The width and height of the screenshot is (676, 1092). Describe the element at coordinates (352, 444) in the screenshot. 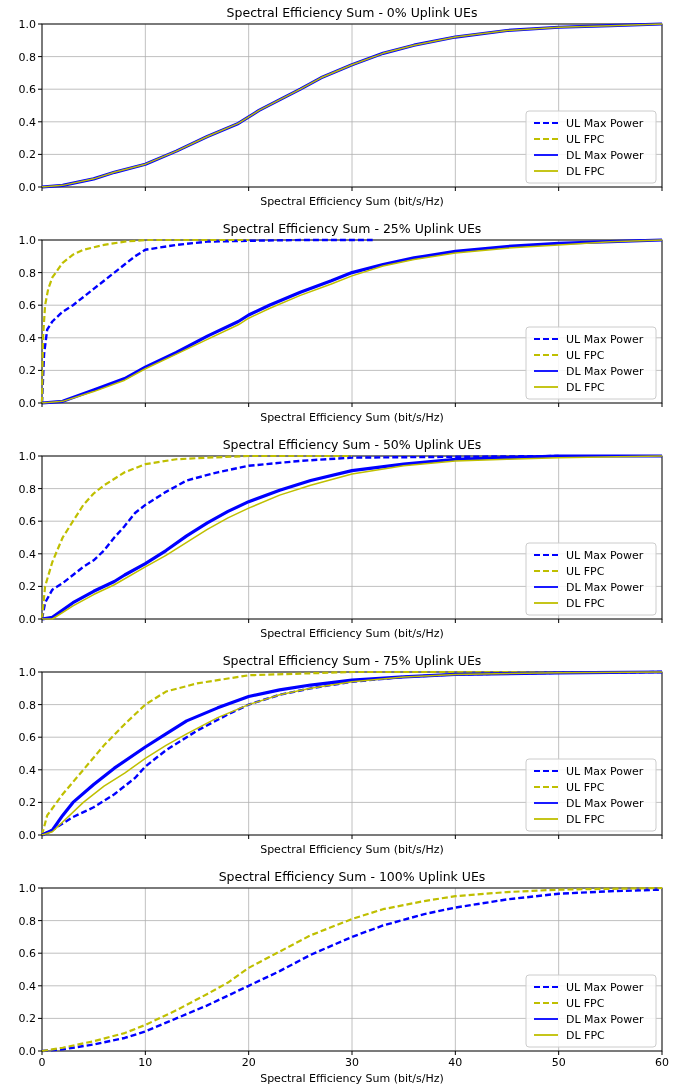

I see `chart-title: Spectral Efficiency Sum - 50% Uplink UEs` at that location.